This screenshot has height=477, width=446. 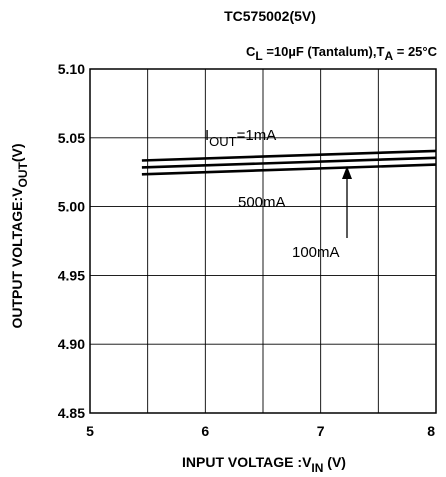 What do you see at coordinates (316, 252) in the screenshot?
I see `label-100ma: 100mA` at bounding box center [316, 252].